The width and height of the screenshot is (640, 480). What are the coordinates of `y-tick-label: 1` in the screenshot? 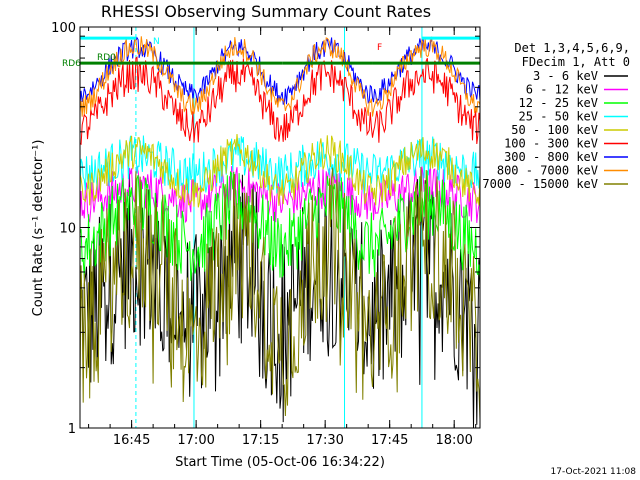 It's located at (72, 429).